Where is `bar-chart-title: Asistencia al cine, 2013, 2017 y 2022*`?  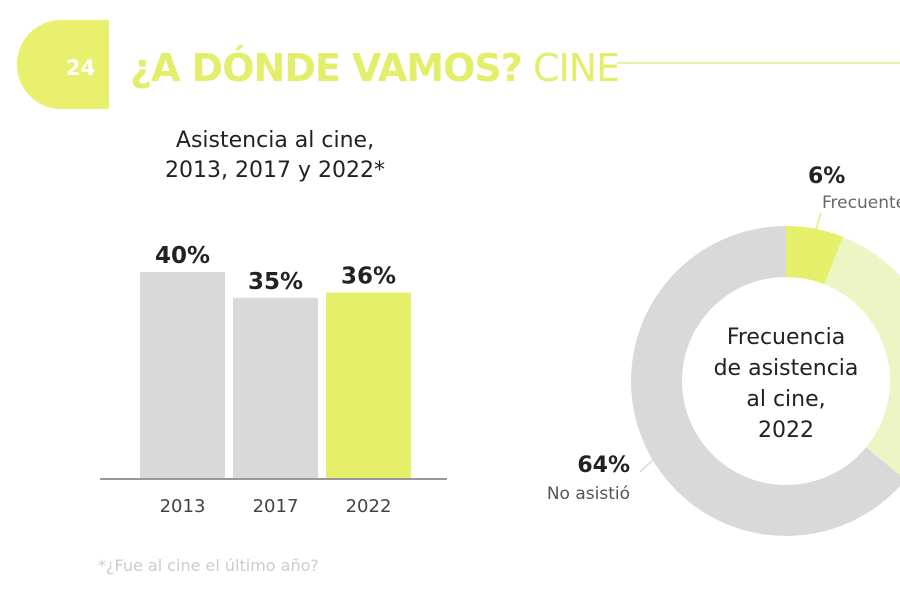 bar-chart-title: Asistencia al cine, 2013, 2017 y 2022* is located at coordinates (275, 156).